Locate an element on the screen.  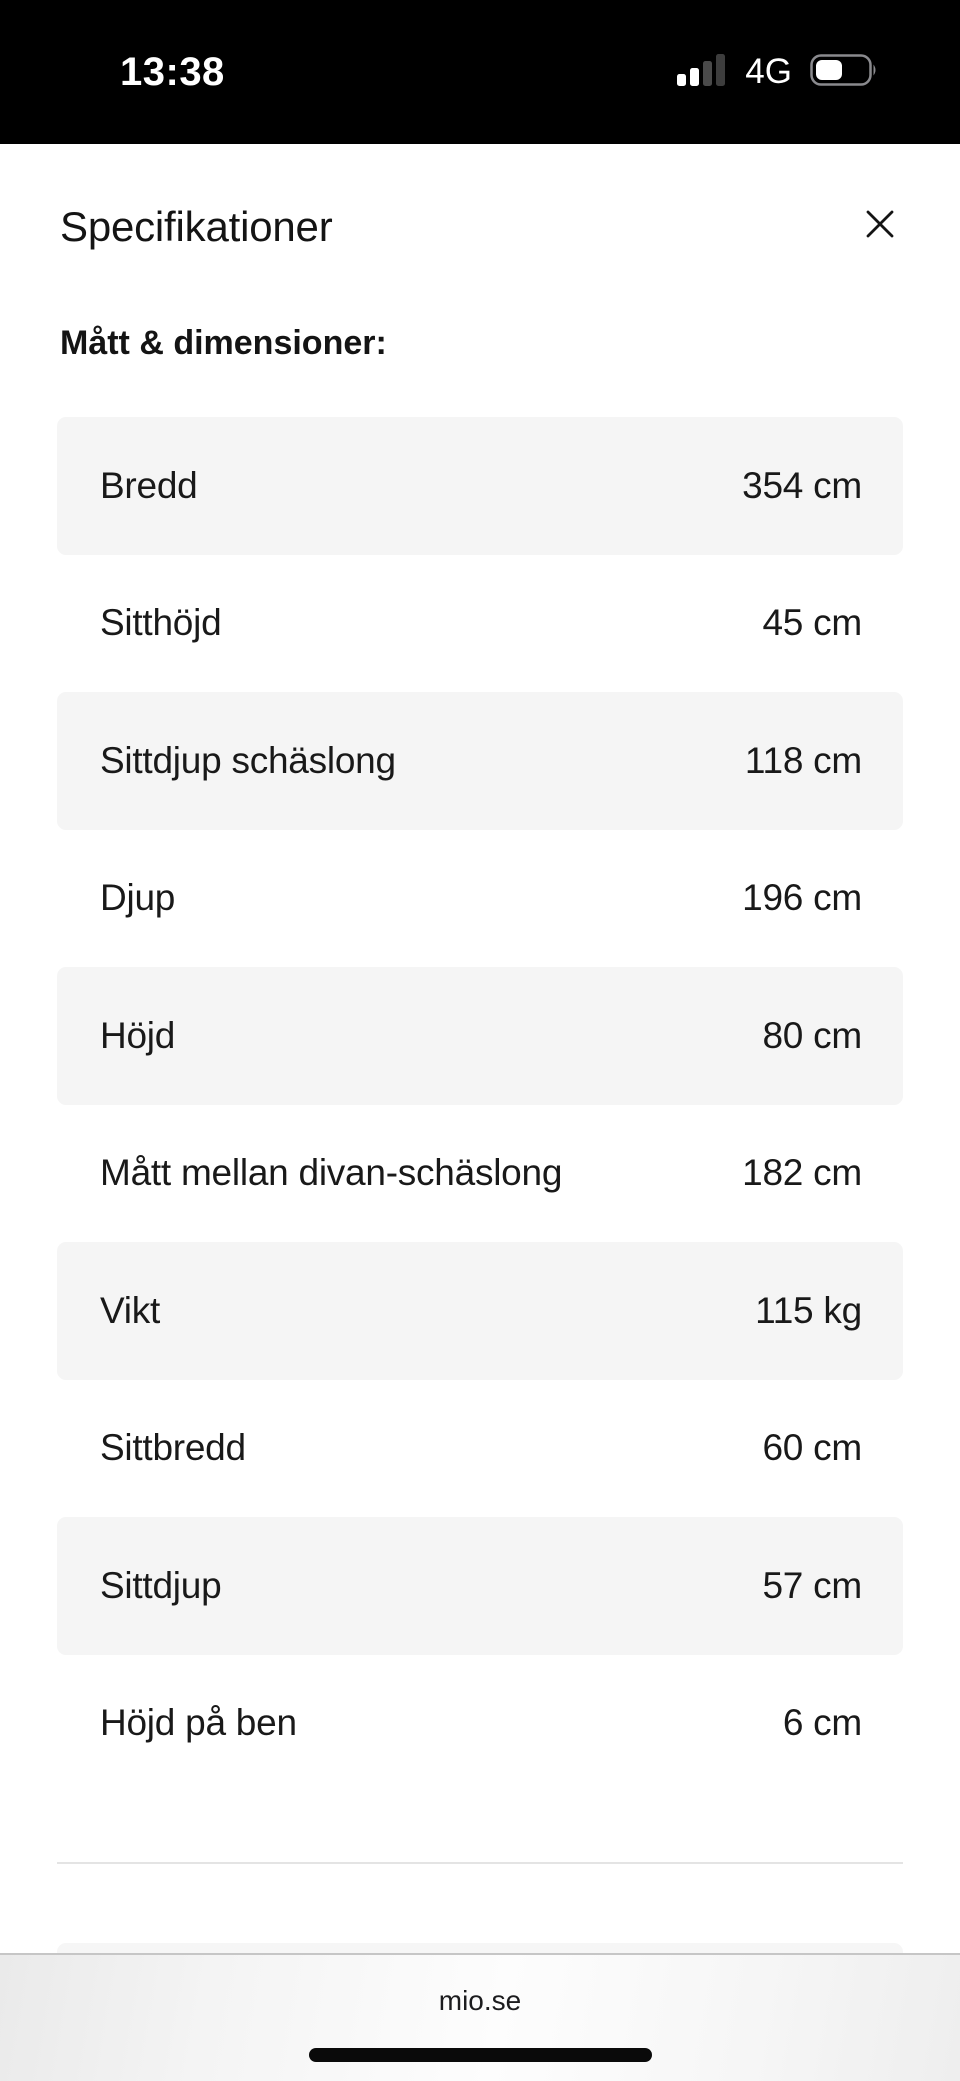
spec-label: Djup is located at coordinates (138, 898).